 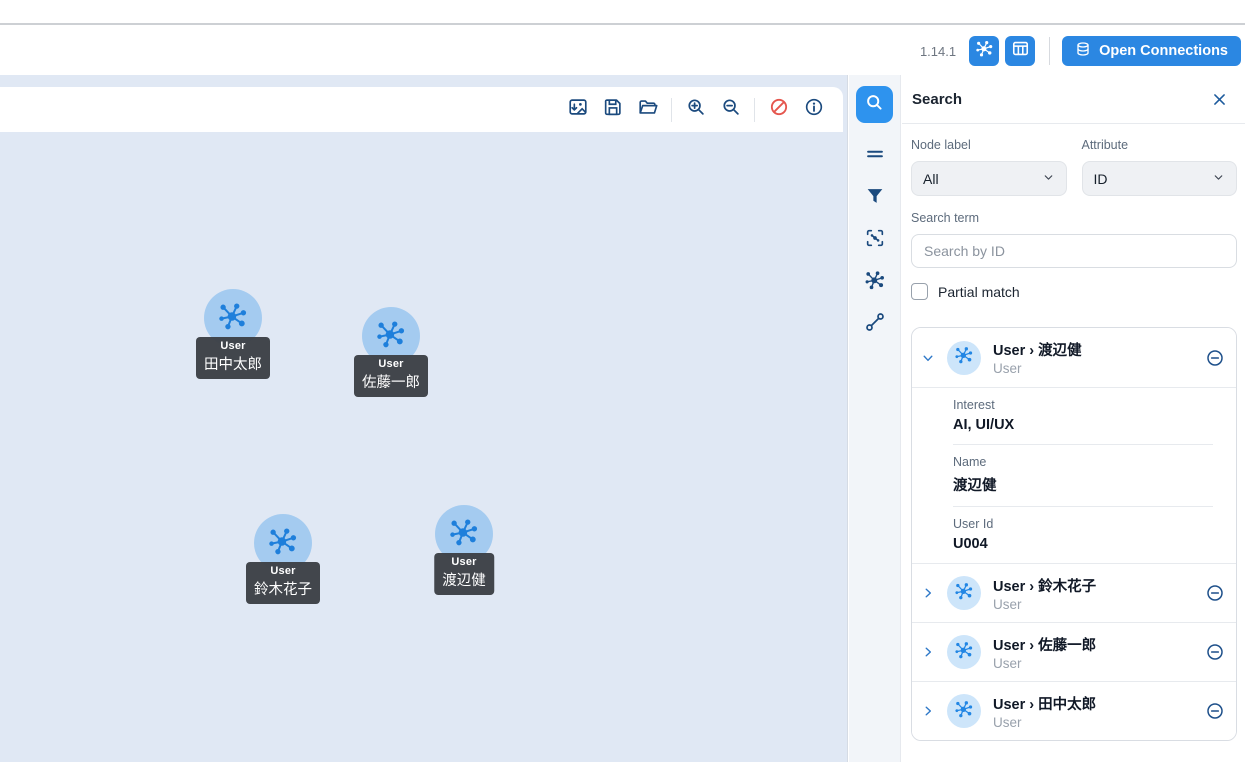 What do you see at coordinates (695, 109) in the screenshot?
I see `zoom-in-button` at bounding box center [695, 109].